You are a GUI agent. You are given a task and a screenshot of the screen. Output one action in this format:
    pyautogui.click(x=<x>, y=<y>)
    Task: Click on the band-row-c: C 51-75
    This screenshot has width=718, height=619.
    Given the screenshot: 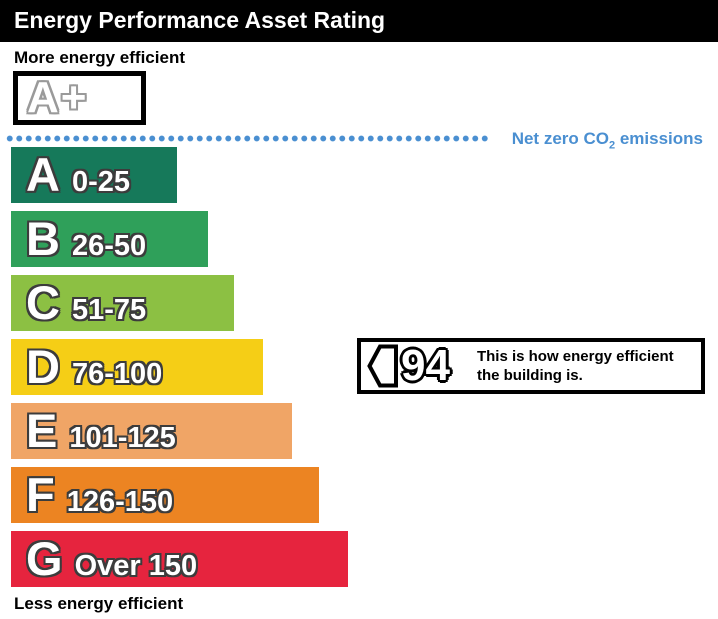 What is the action you would take?
    pyautogui.click(x=122, y=303)
    